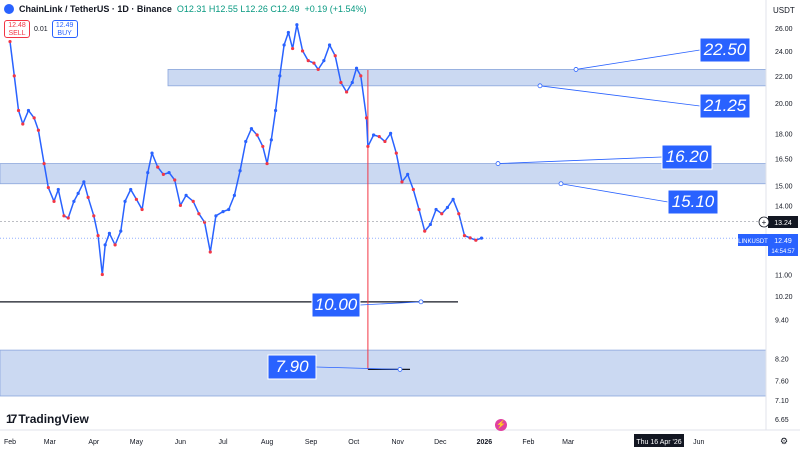 This screenshot has height=450, width=800. Describe the element at coordinates (267, 442) in the screenshot. I see `time-tick-label: Aug` at that location.